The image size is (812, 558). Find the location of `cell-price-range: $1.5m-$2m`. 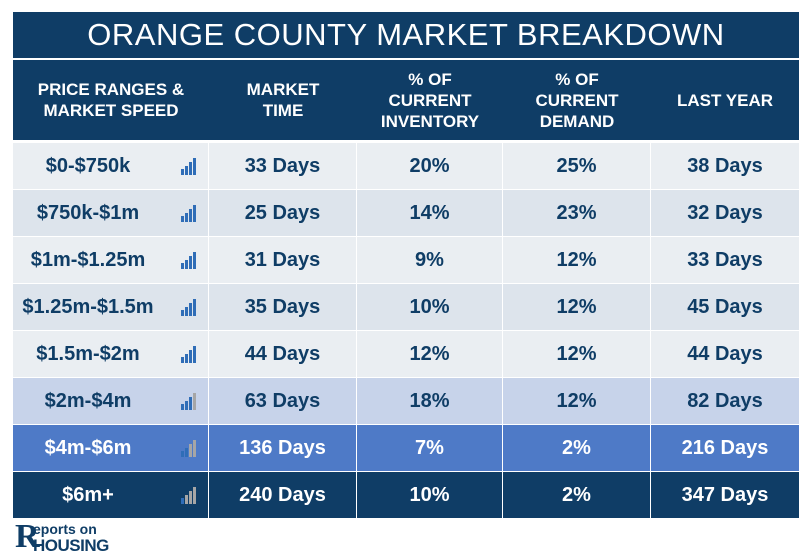

cell-price-range: $1.5m-$2m is located at coordinates (111, 354).